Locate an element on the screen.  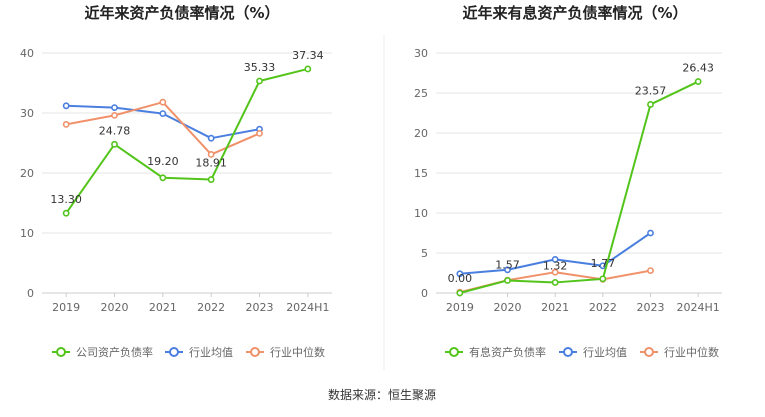
y-tick-label: 25 is located at coordinates (421, 93).